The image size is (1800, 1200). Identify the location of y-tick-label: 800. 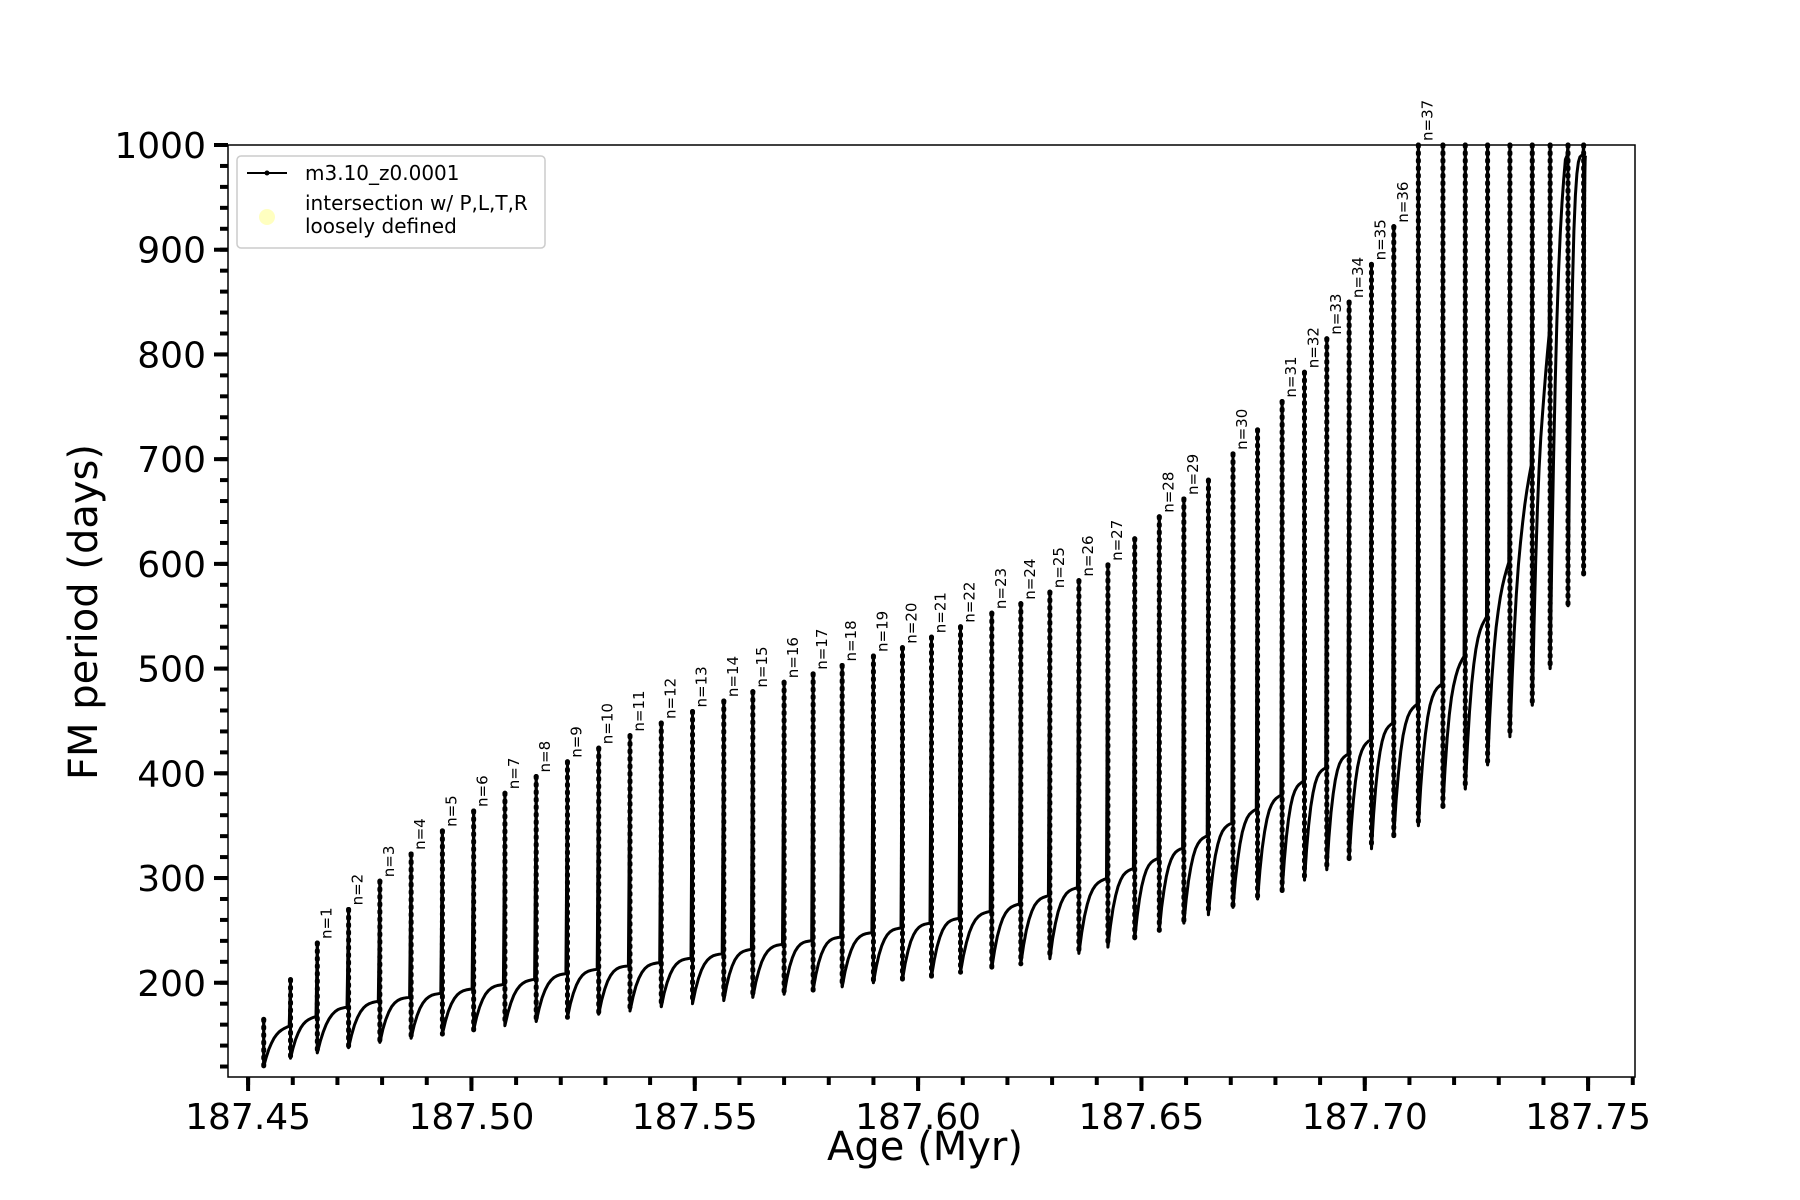
(171, 355).